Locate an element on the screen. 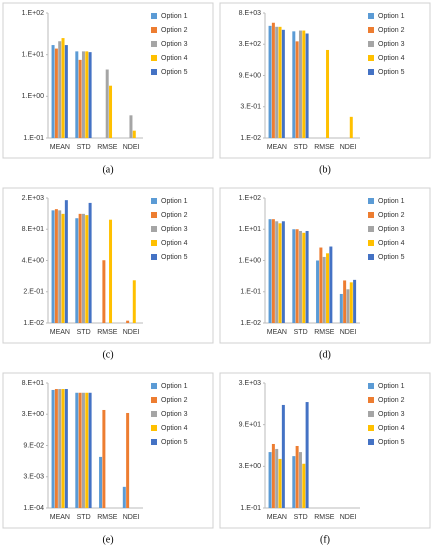  caption: (d) is located at coordinates (325, 354).